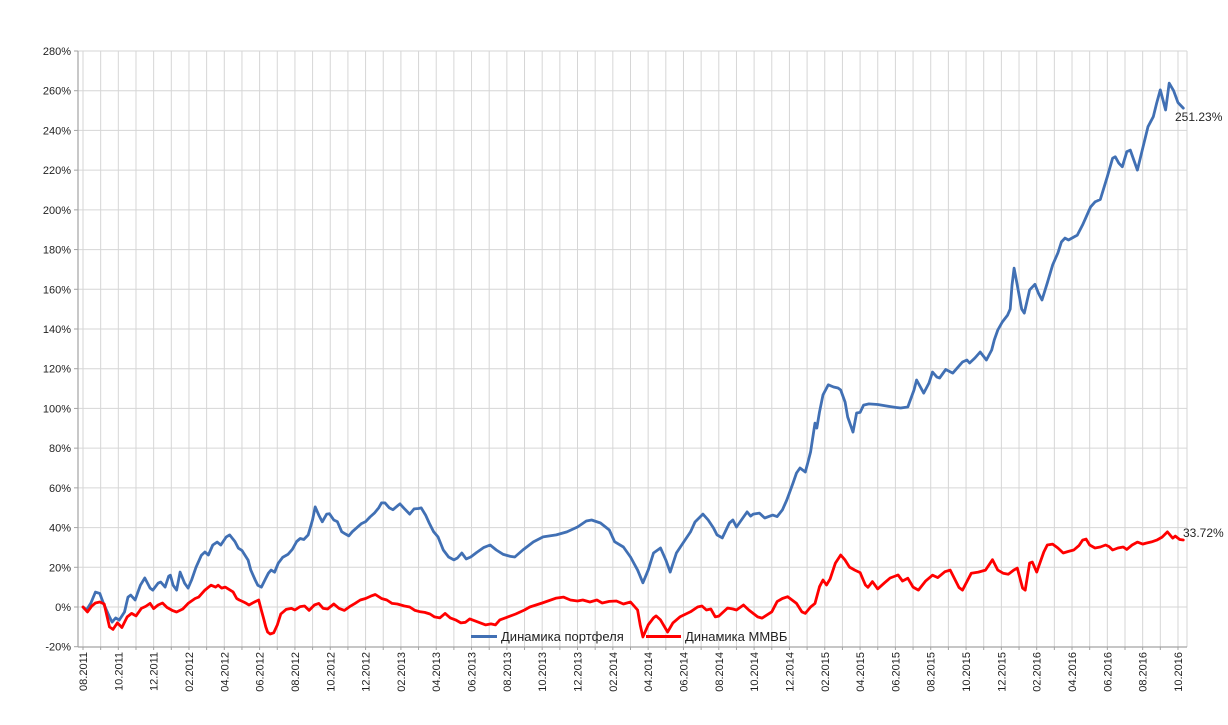  What do you see at coordinates (296, 672) in the screenshot?
I see `svg-text: 08.2012` at bounding box center [296, 672].